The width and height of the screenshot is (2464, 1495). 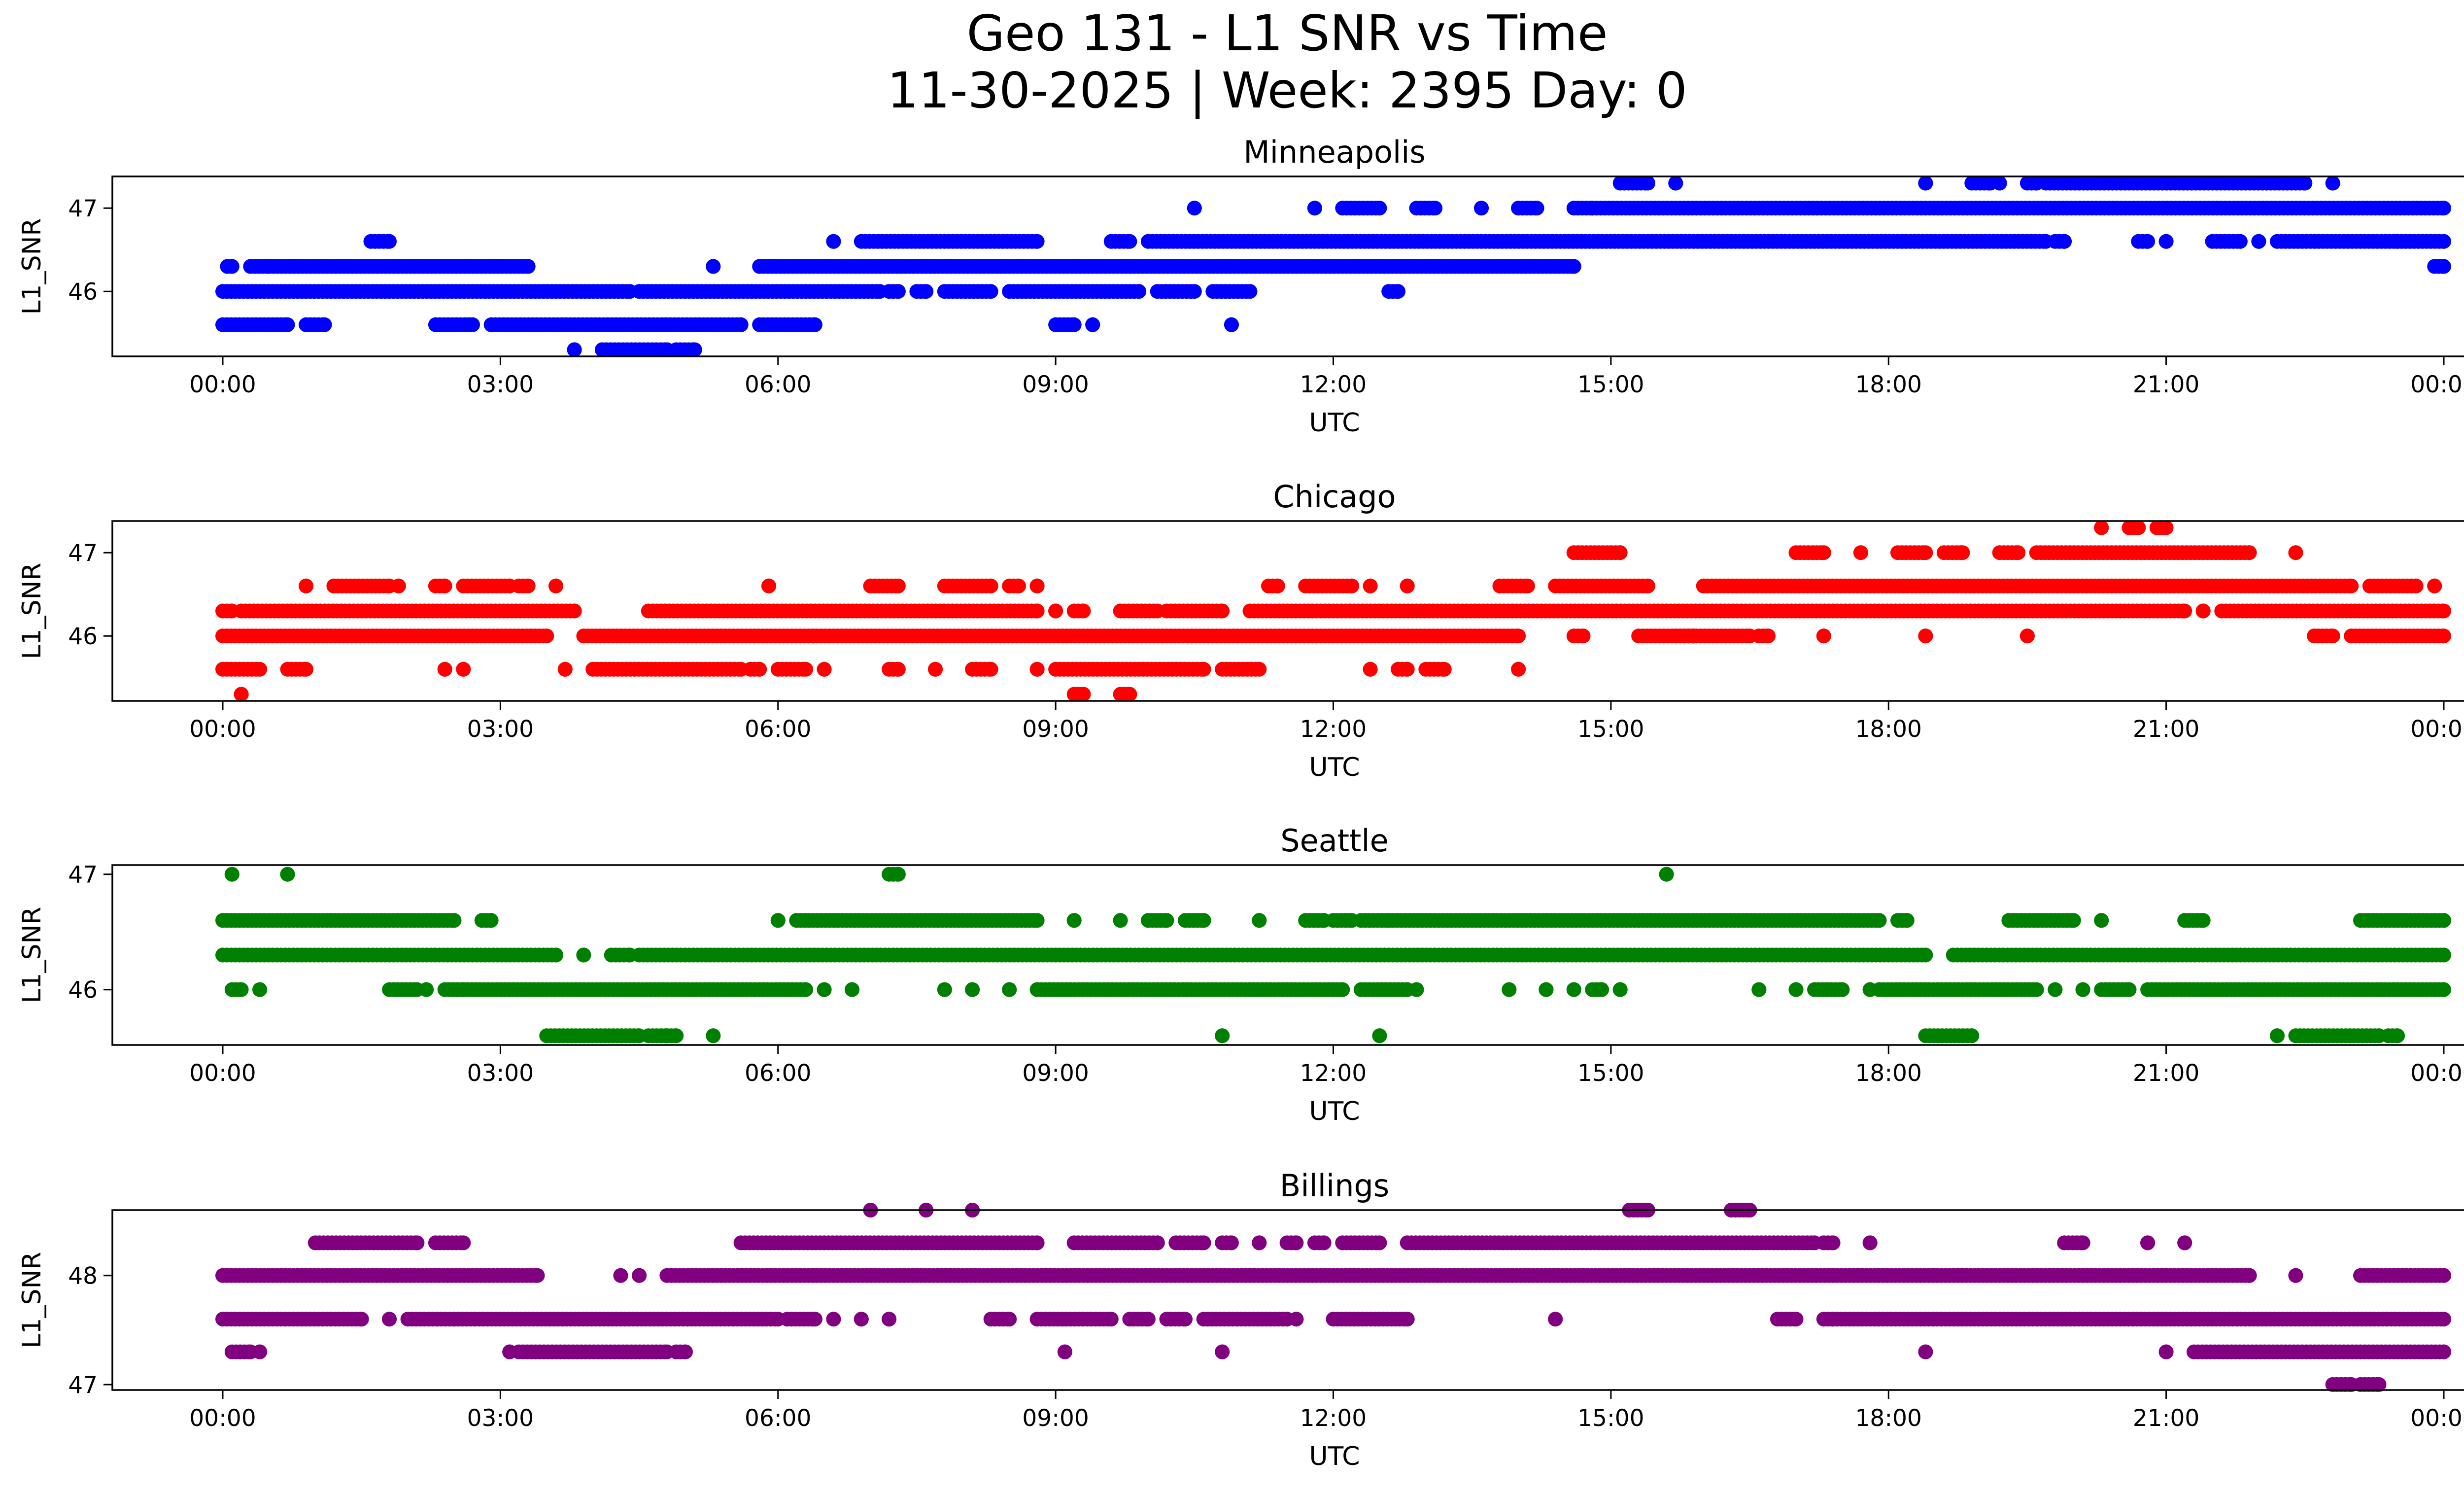 What do you see at coordinates (1287, 90) in the screenshot?
I see `chart-title-line-2: 11-30-2025 | Week: 2395 Day: 0` at bounding box center [1287, 90].